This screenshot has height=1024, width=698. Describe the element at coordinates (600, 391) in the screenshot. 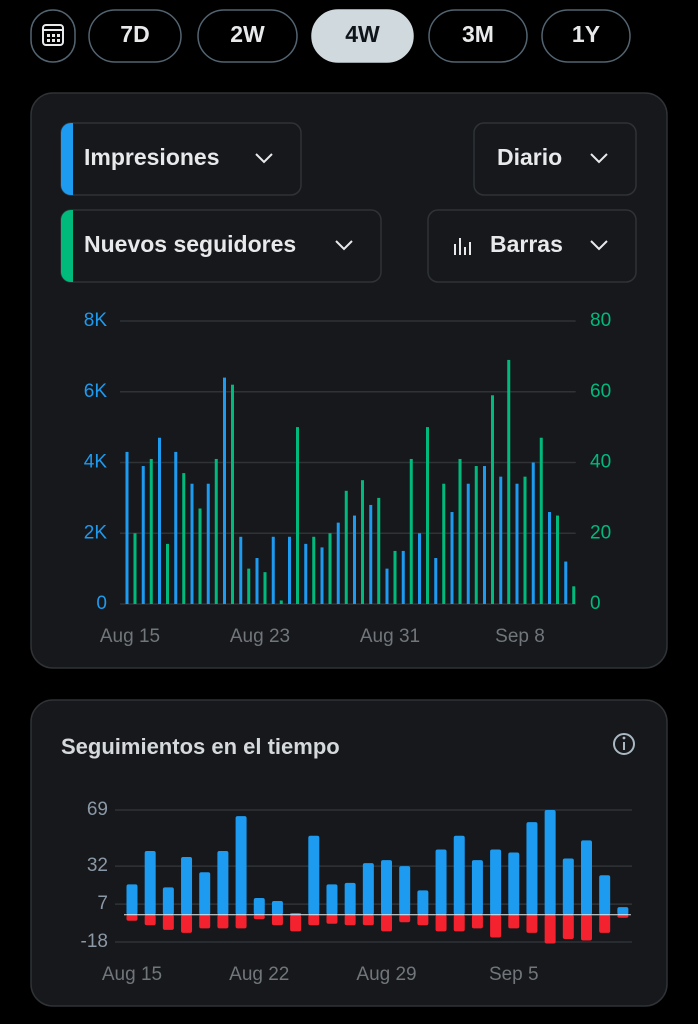

I see `y2-tick-label: 60` at that location.